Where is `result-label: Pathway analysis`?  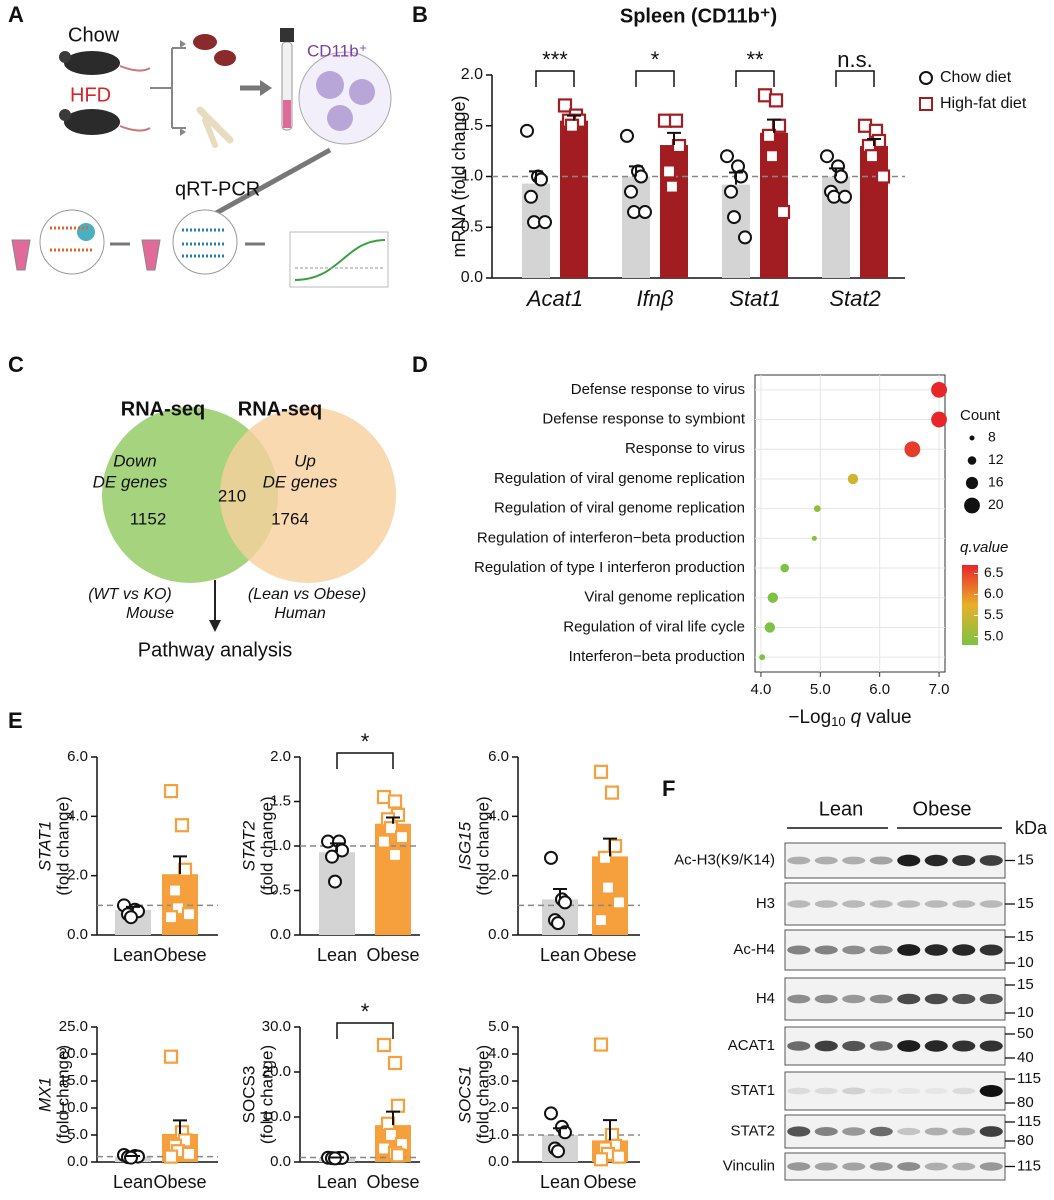
result-label: Pathway analysis is located at coordinates (215, 650).